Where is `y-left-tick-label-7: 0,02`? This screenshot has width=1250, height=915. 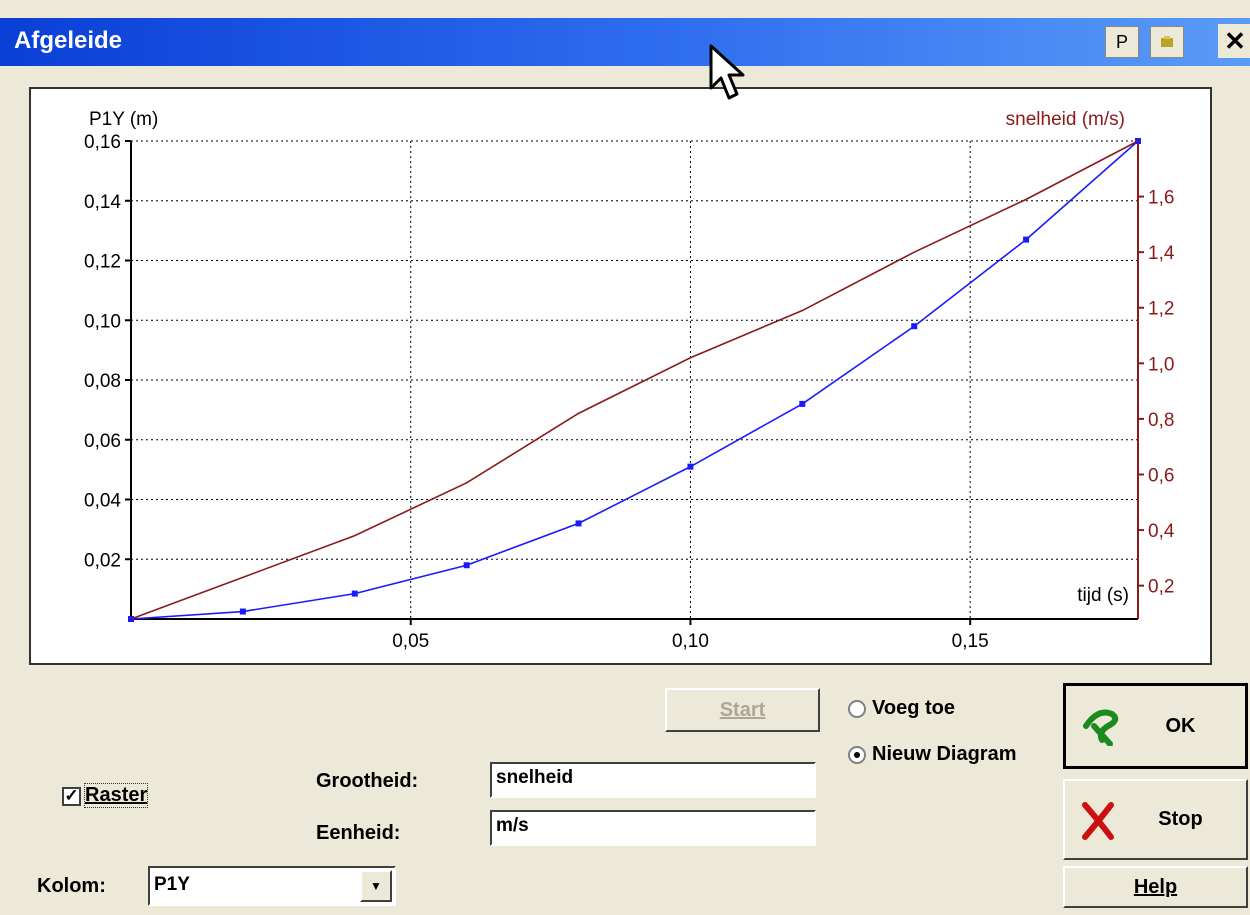
y-left-tick-label-7: 0,02 is located at coordinates (102, 560).